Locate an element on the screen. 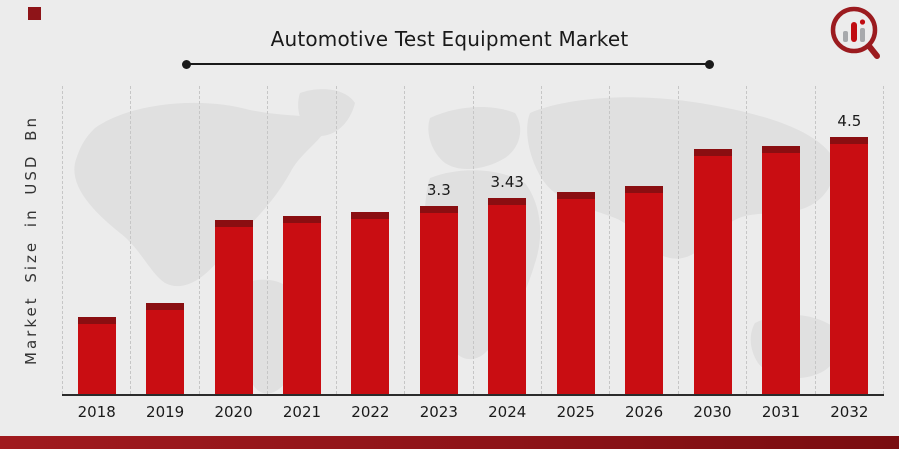  chart-column-2021: 2021 is located at coordinates (301, 253).